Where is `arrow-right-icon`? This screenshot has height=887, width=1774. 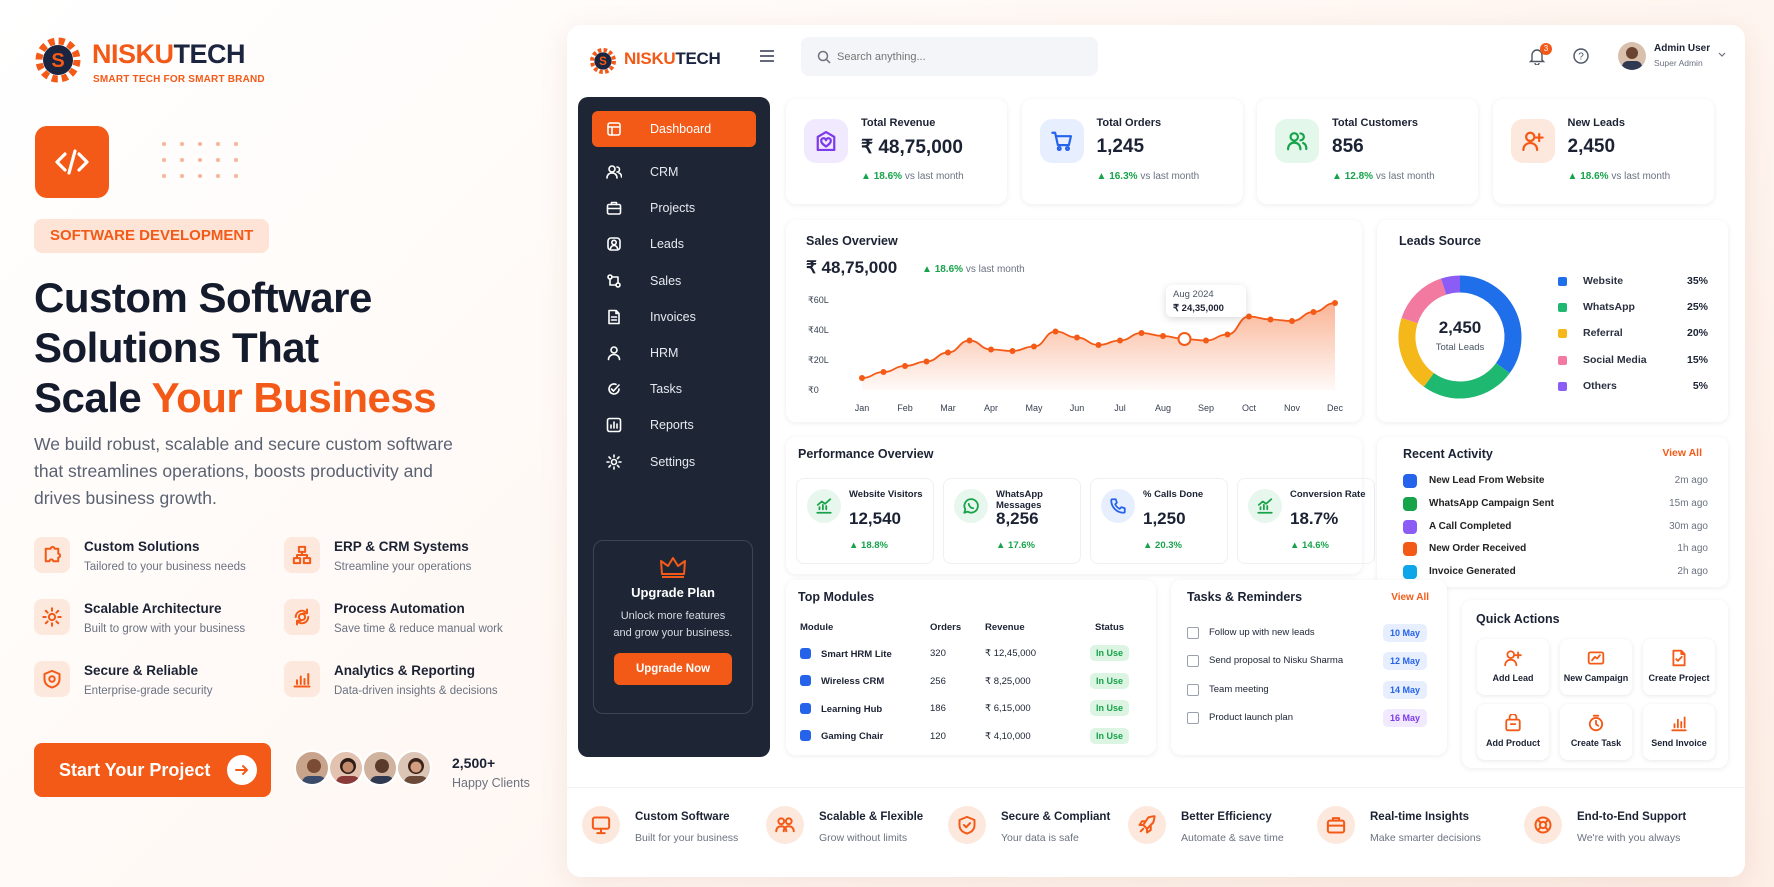
arrow-right-icon is located at coordinates (242, 770).